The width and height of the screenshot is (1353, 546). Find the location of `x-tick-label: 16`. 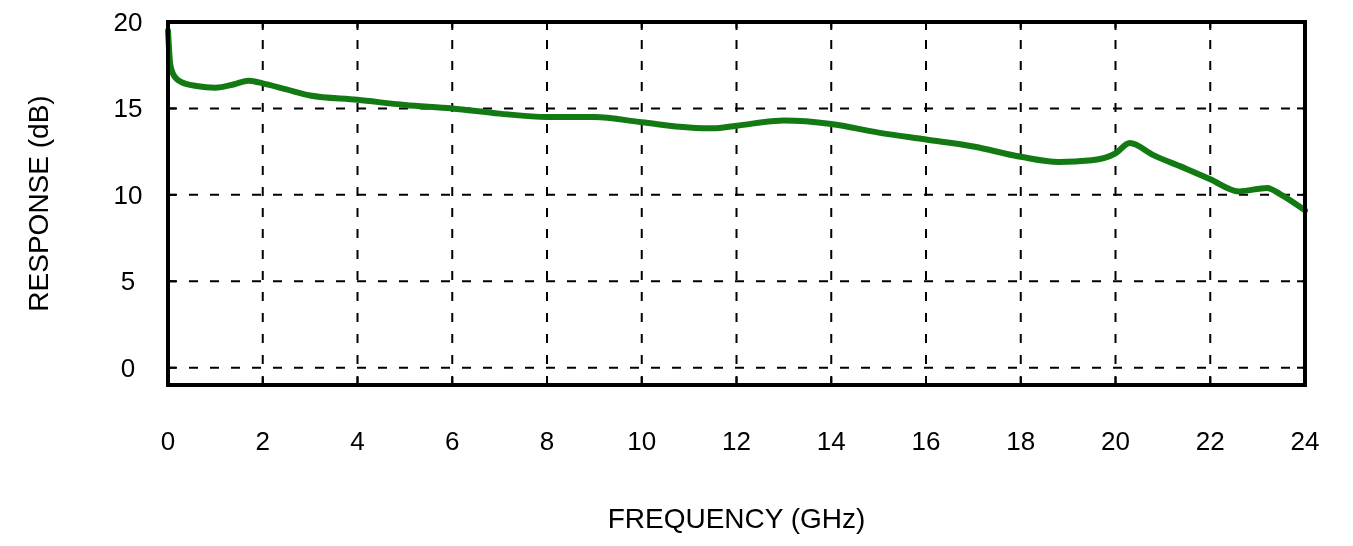

x-tick-label: 16 is located at coordinates (926, 441).